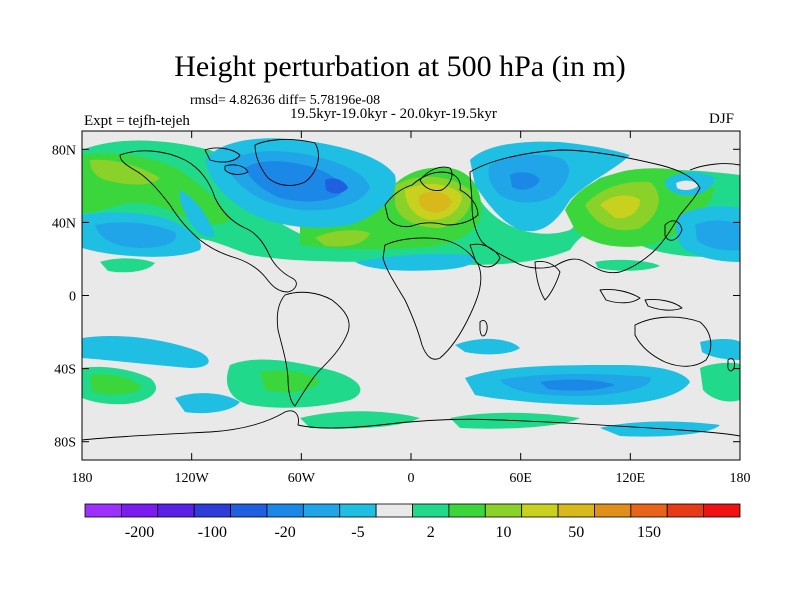  What do you see at coordinates (342, 238) in the screenshot?
I see `contour-positive-atlantic-yellow` at bounding box center [342, 238].